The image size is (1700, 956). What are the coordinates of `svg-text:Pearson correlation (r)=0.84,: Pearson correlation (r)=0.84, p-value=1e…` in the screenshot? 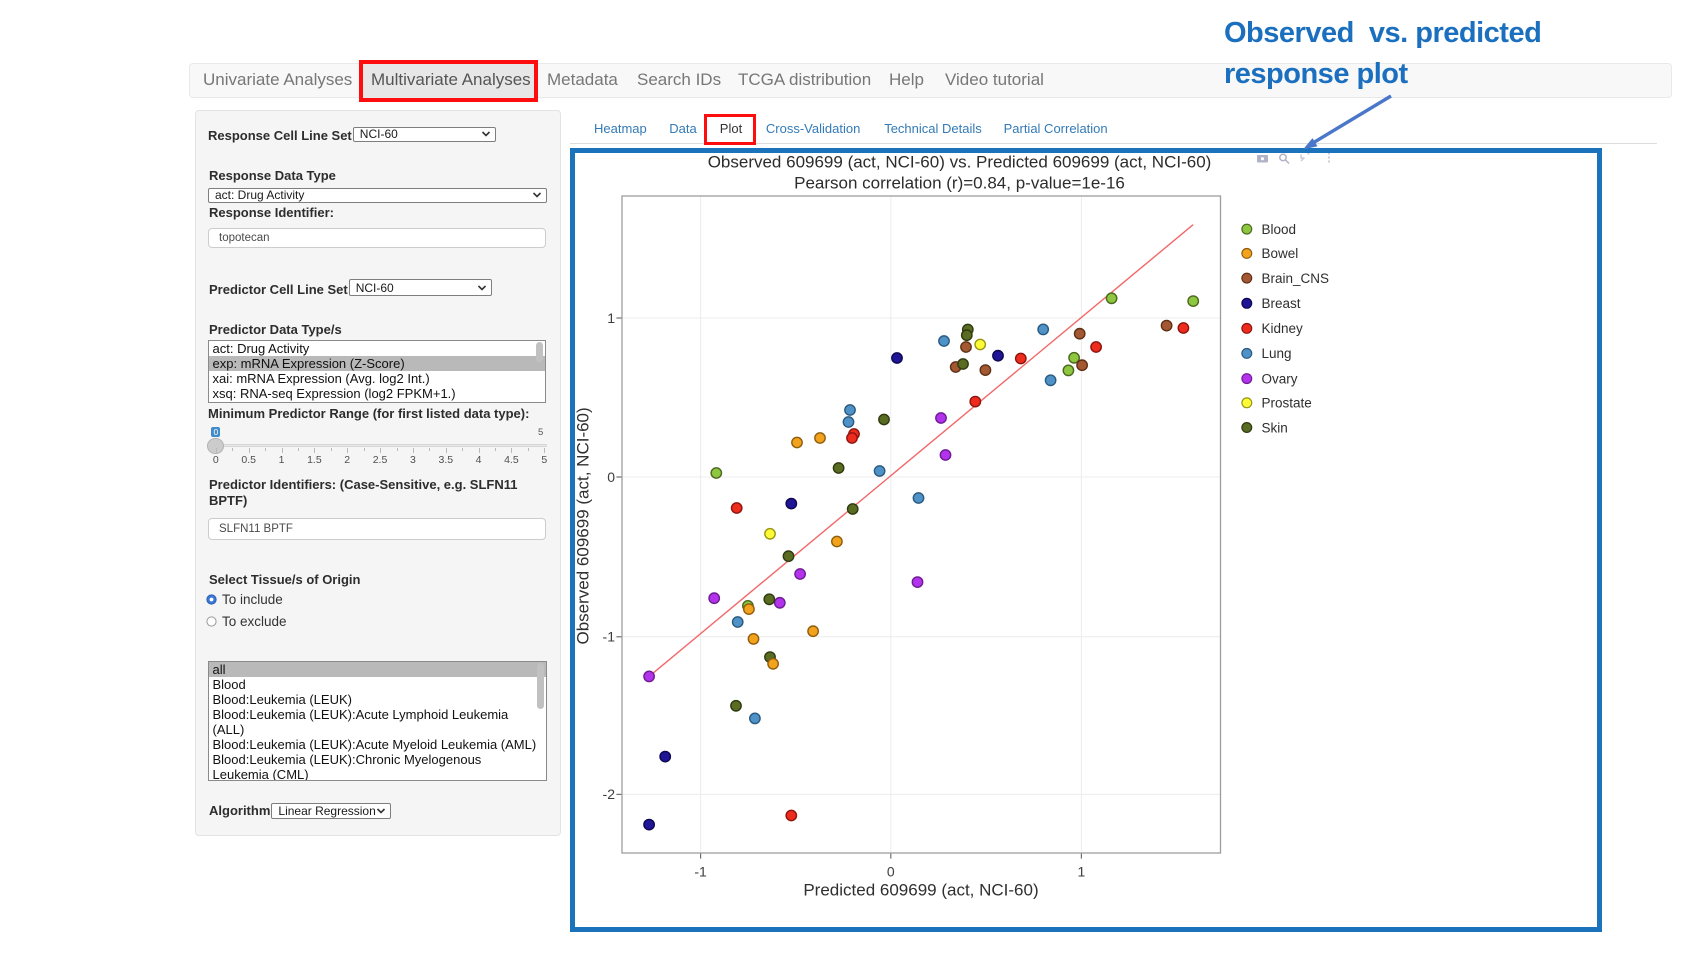 It's located at (959, 183).